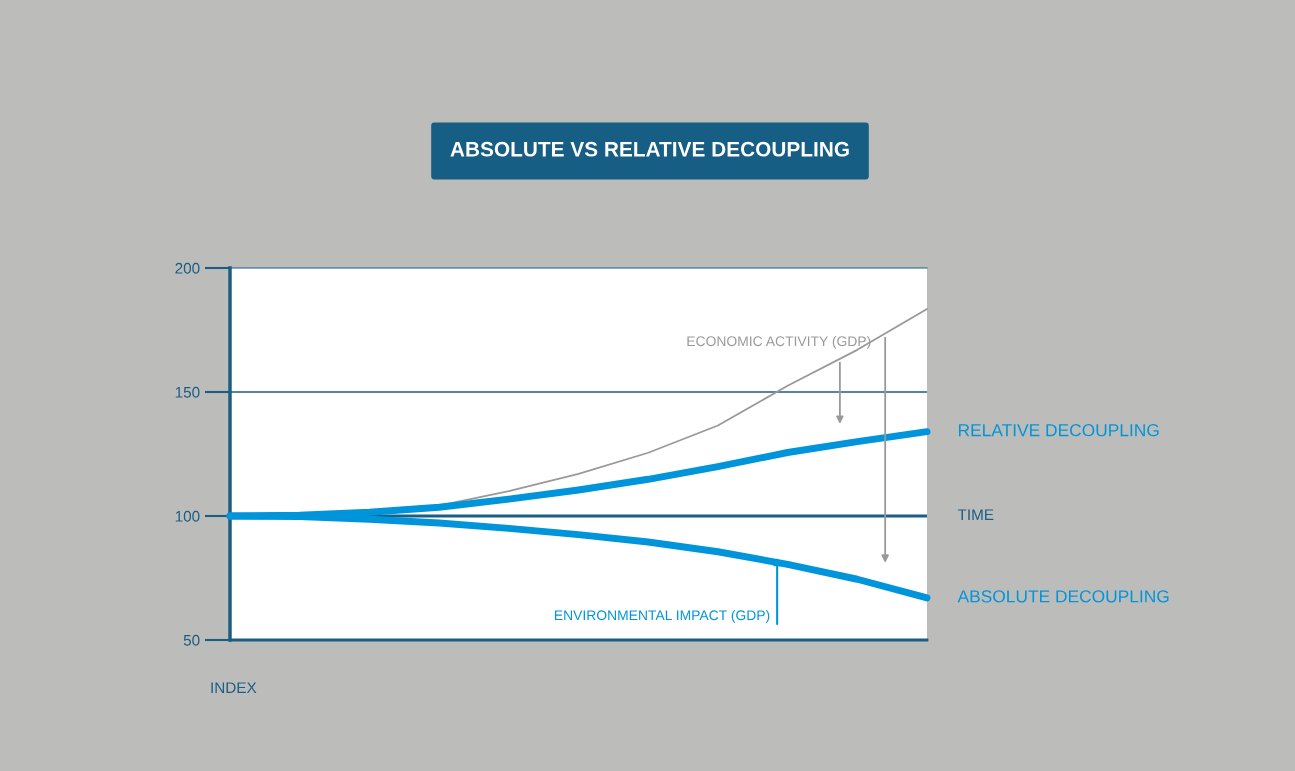  Describe the element at coordinates (649, 149) in the screenshot. I see `chart-title: ABSOLUTE VS RELATIVE DECOUPLING` at that location.